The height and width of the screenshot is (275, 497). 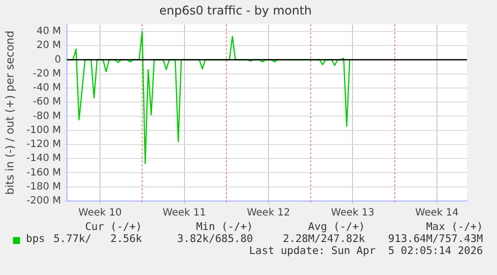 What do you see at coordinates (437, 213) in the screenshot?
I see `x-tick-label: Week 14` at bounding box center [437, 213].